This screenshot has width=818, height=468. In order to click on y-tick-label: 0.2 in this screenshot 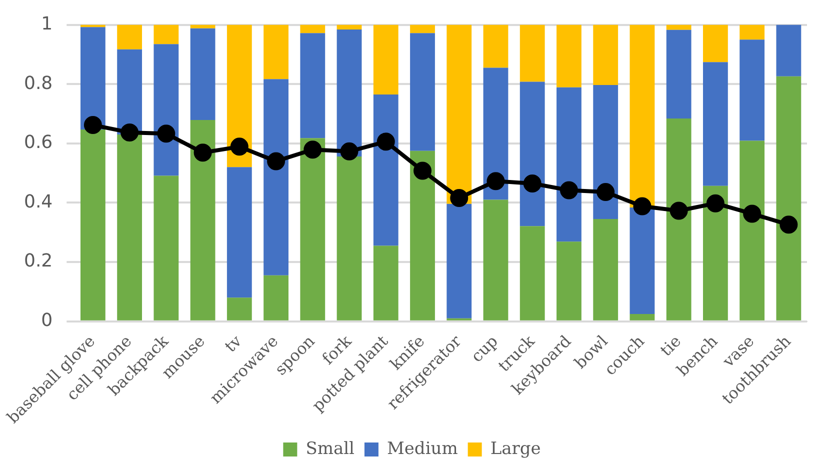, I will do `click(38, 261)`.